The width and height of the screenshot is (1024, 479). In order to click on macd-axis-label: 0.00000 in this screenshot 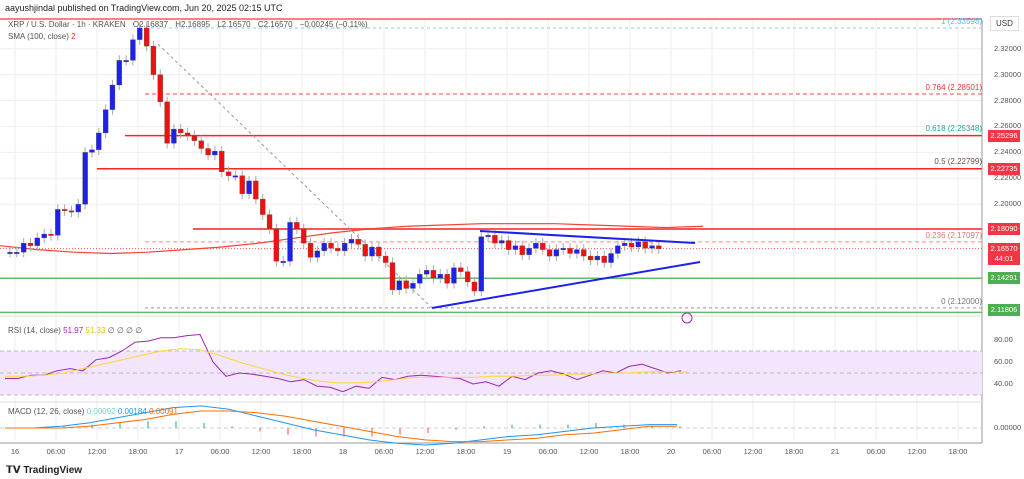, I will do `click(1008, 427)`.